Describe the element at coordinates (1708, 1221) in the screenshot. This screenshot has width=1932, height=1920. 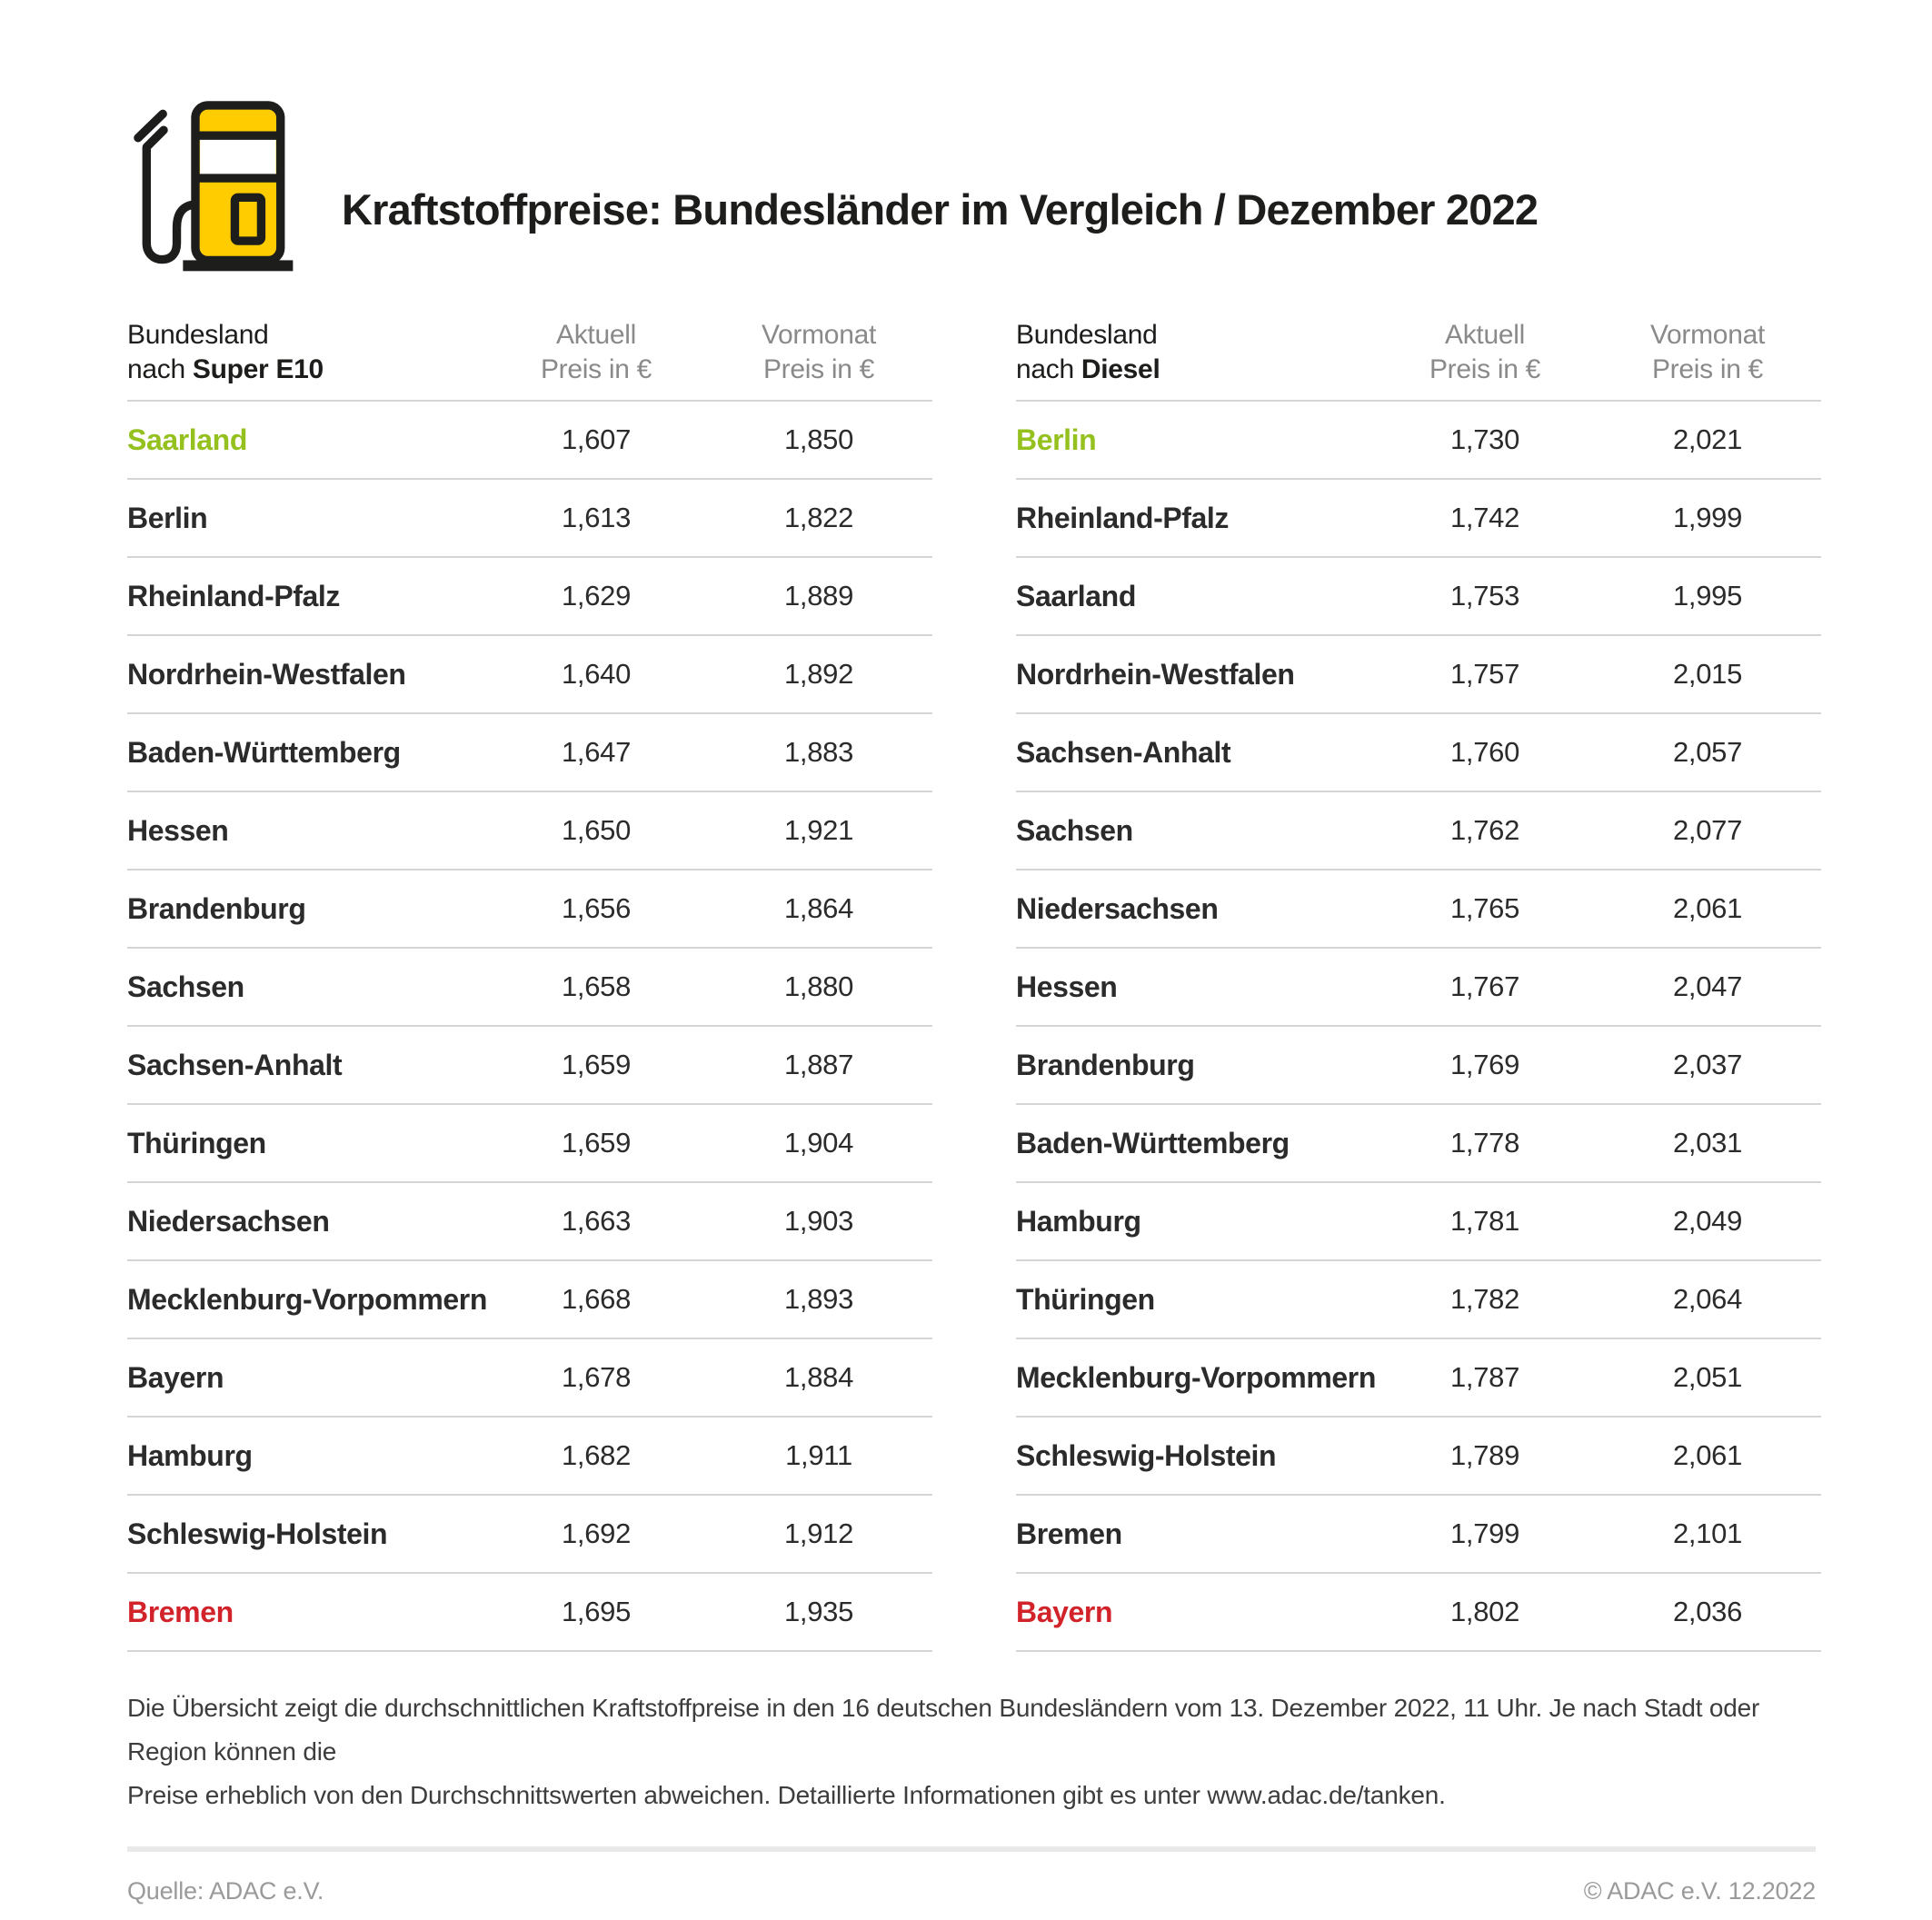
I see `vormonat-value: 2,049` at that location.